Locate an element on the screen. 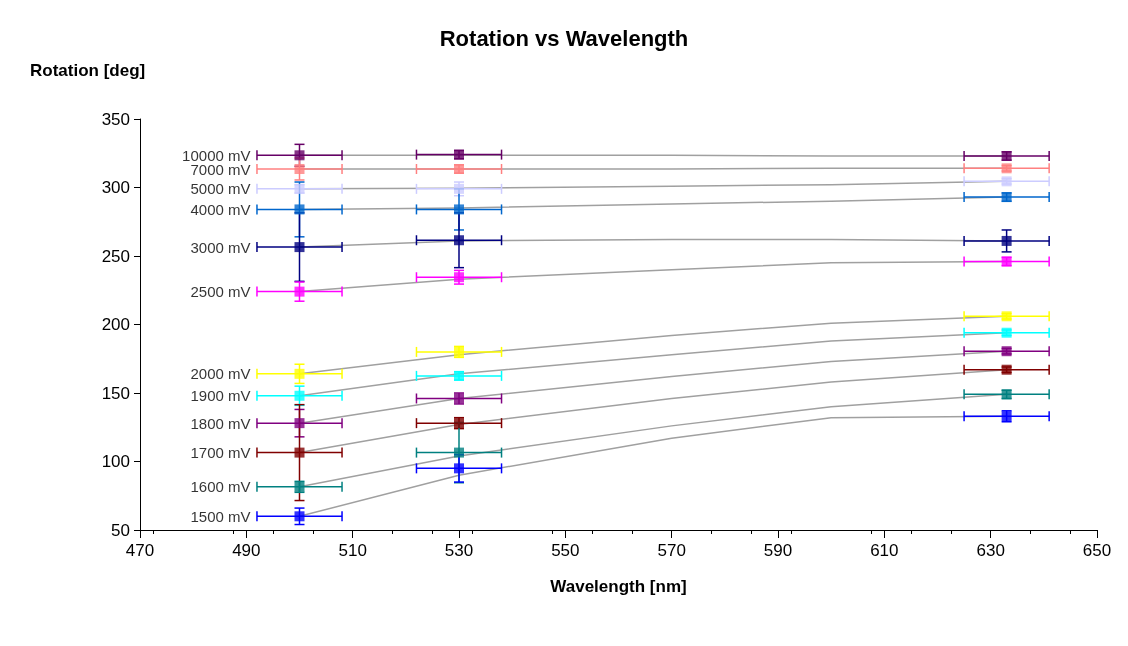 This screenshot has width=1128, height=646. text: 2000 mV is located at coordinates (220, 374).